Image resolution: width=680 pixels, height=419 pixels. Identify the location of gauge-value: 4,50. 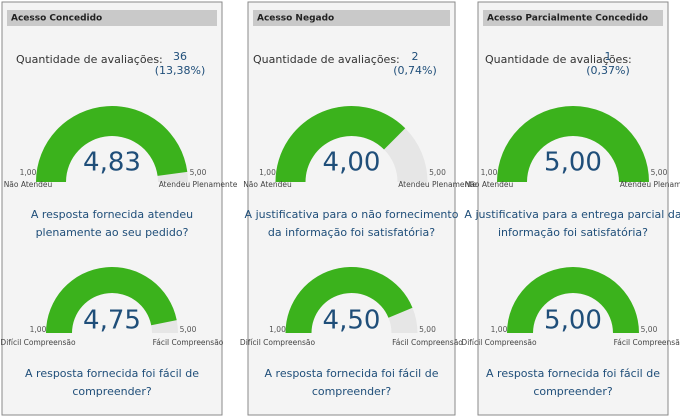
(352, 321).